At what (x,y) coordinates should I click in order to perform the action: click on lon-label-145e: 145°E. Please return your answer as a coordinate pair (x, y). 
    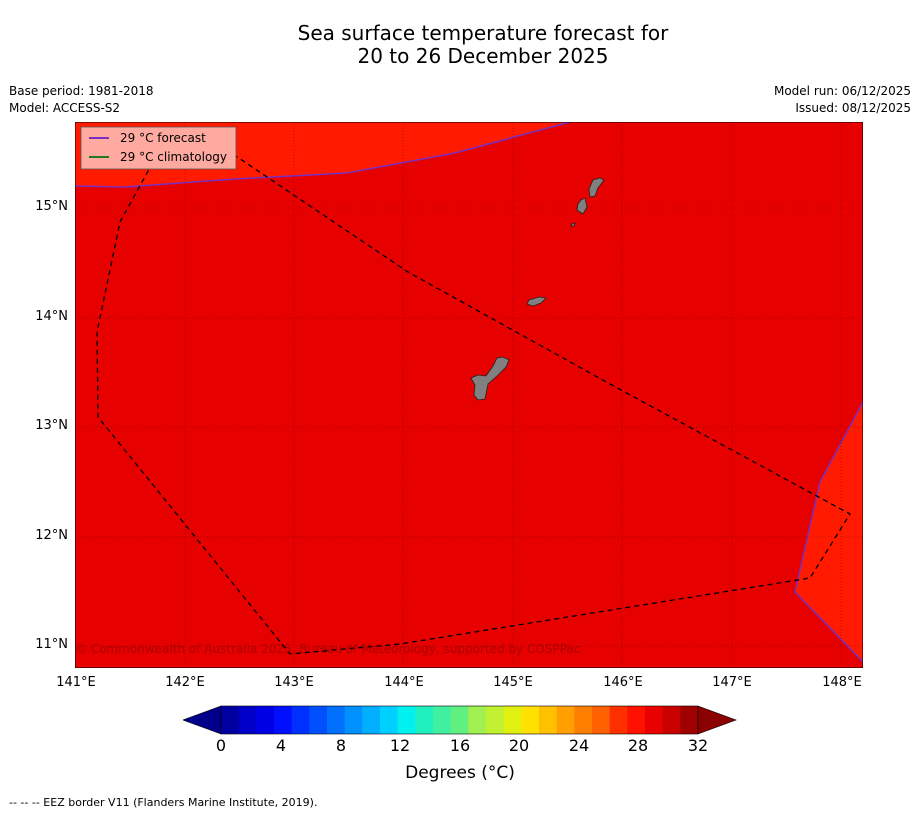
    Looking at the image, I should click on (513, 682).